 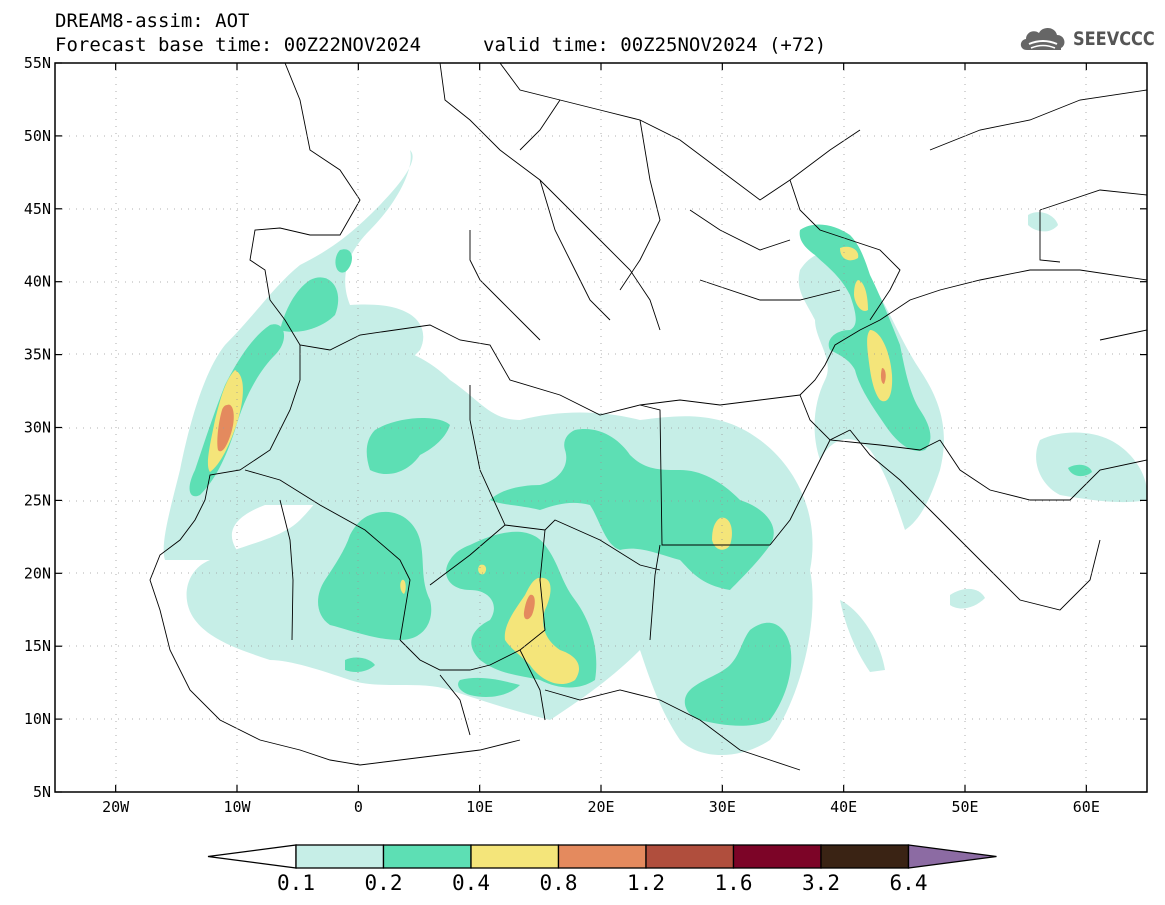 I want to click on seevccc-logo: SEEVCCC, so click(x=1091, y=39).